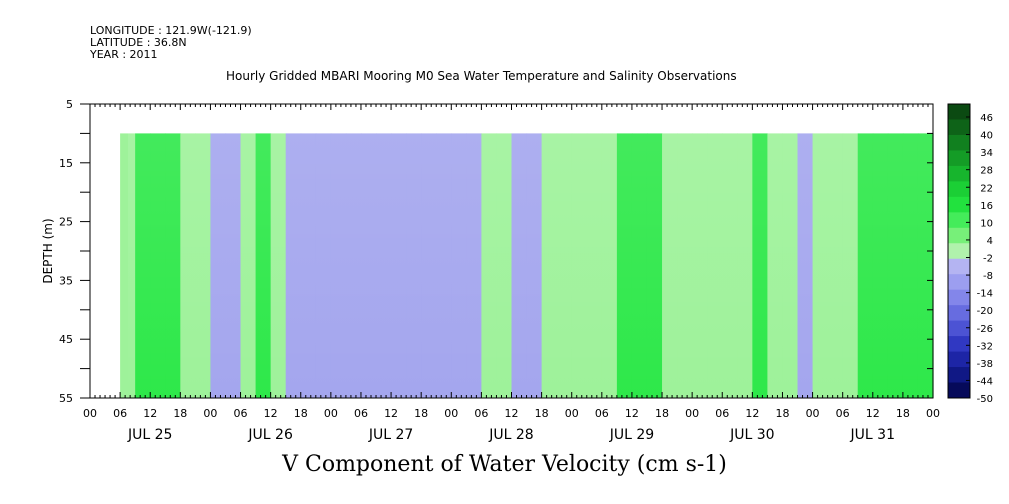 Image resolution: width=1009 pixels, height=504 pixels. What do you see at coordinates (631, 435) in the screenshot?
I see `x-day-label: JUL 29` at bounding box center [631, 435].